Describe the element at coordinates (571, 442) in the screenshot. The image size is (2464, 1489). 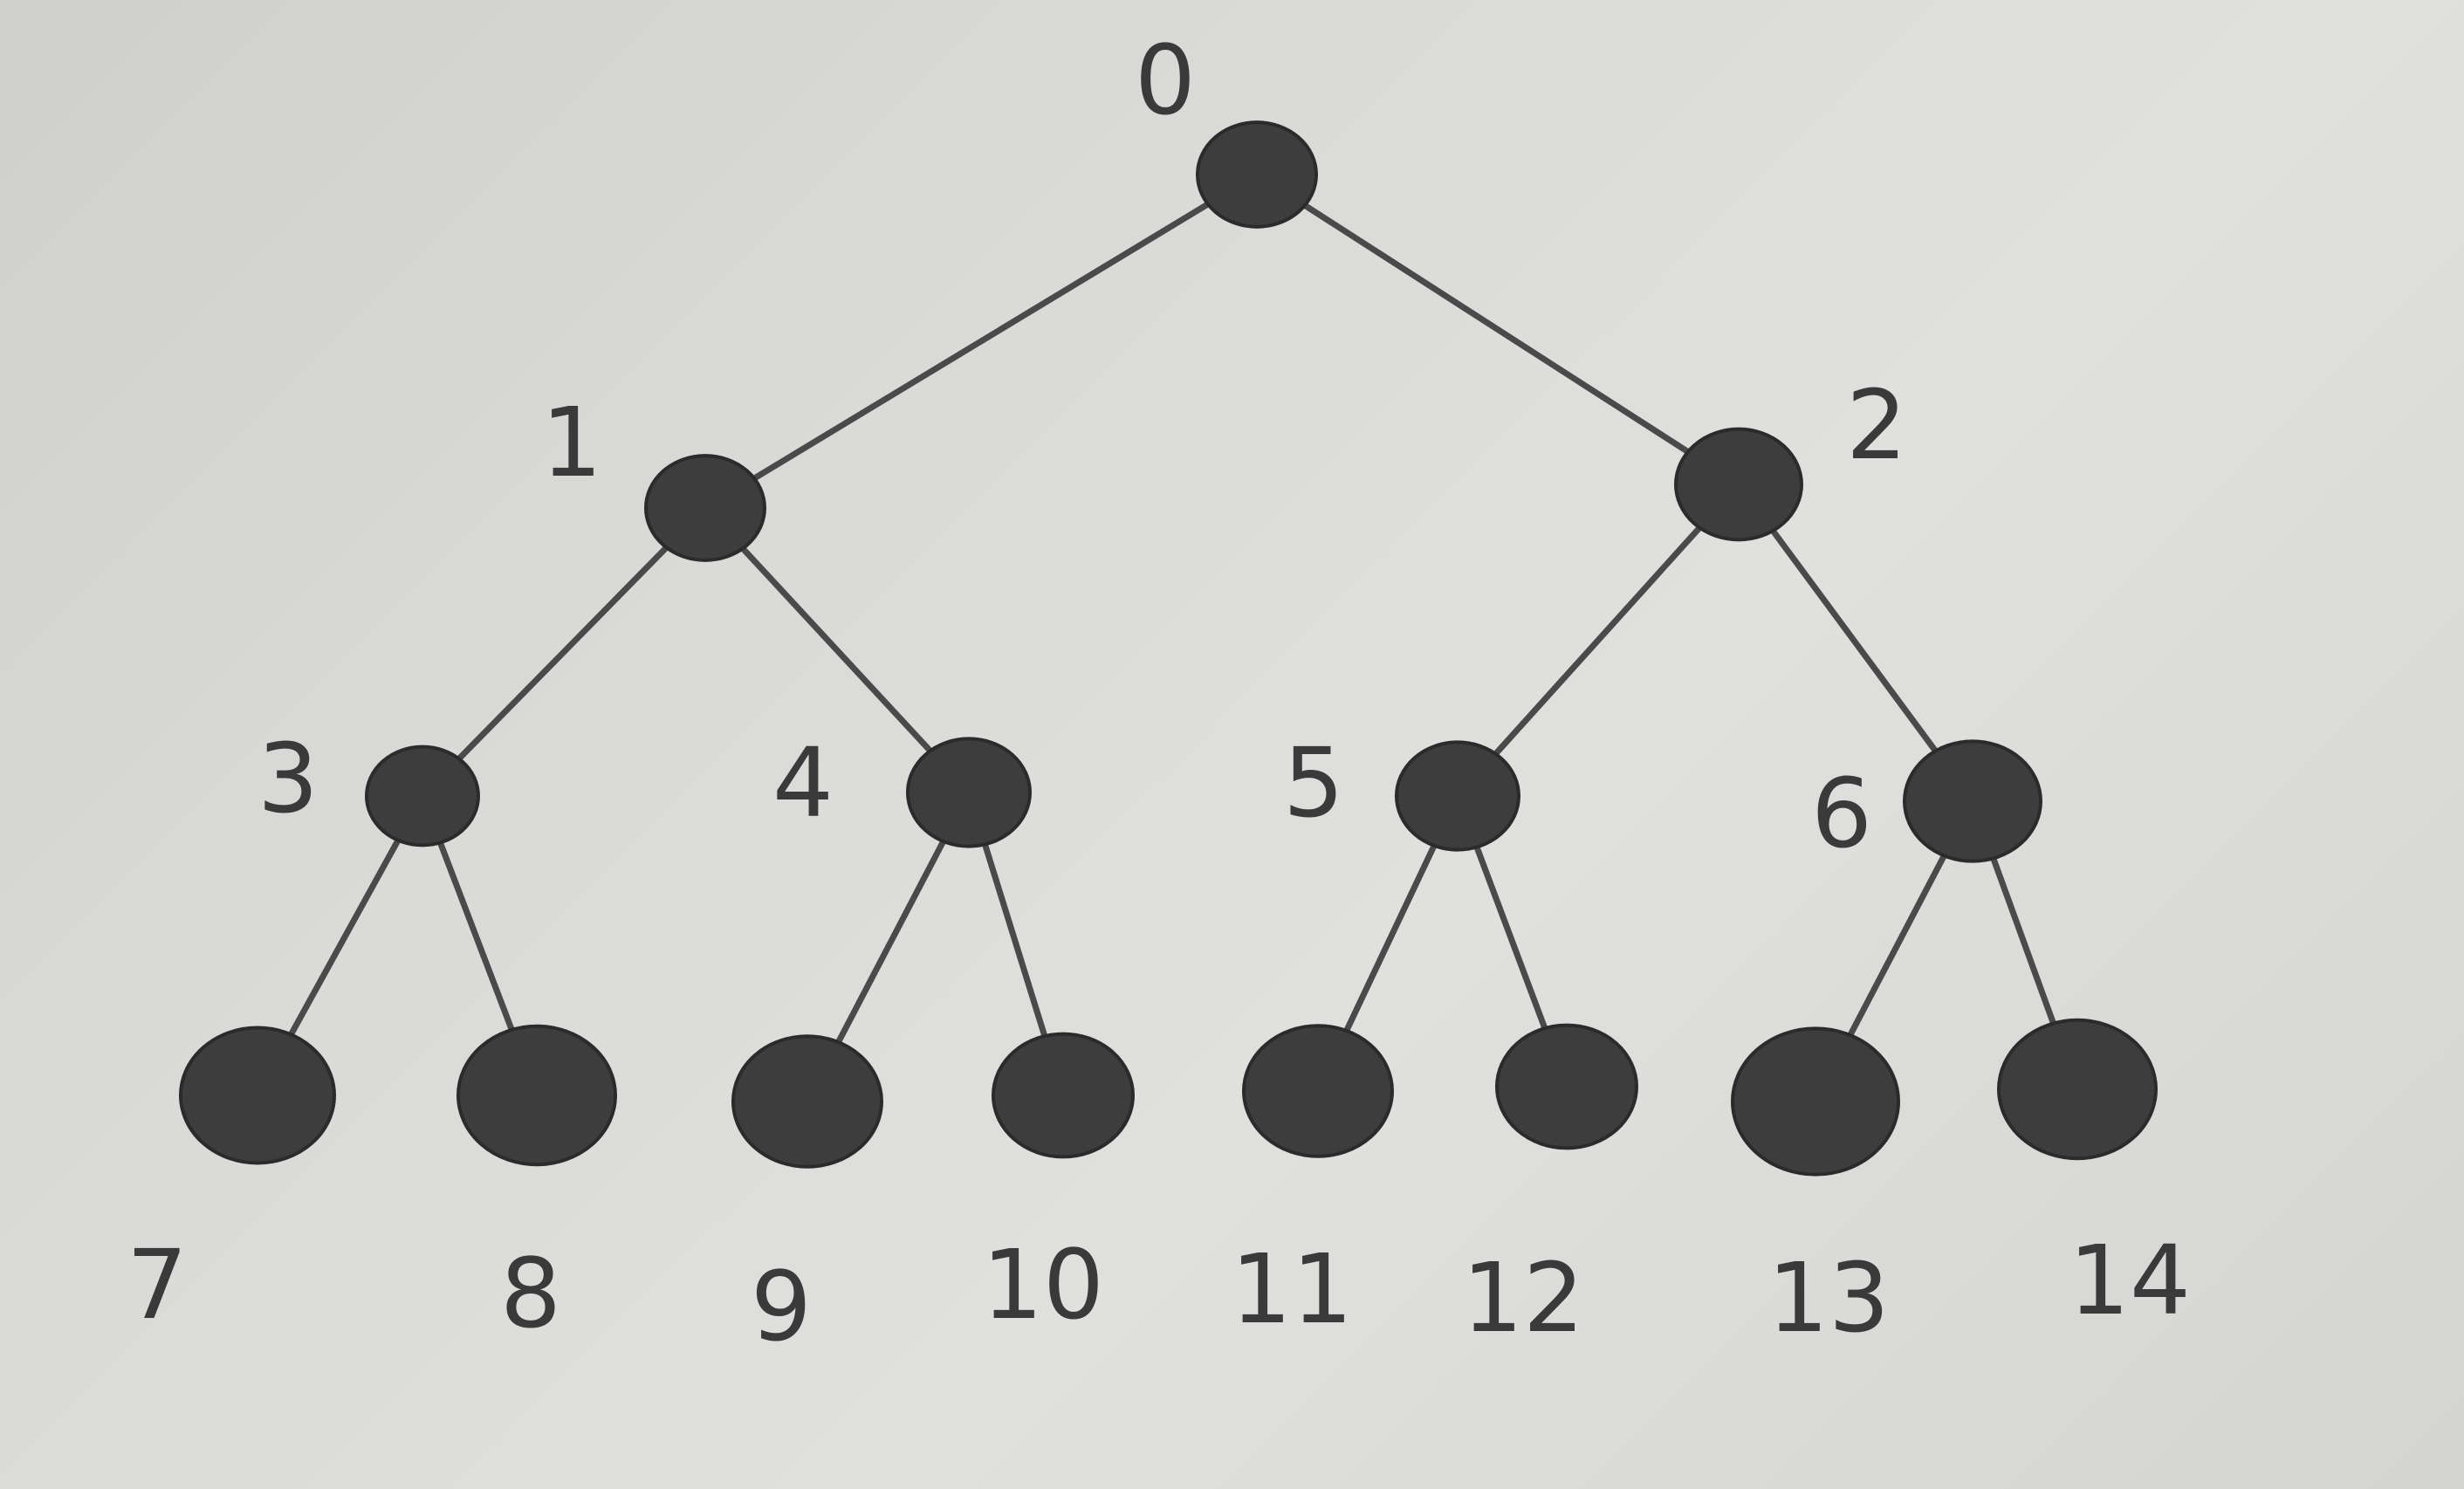
I see `node-label-1: 1` at that location.